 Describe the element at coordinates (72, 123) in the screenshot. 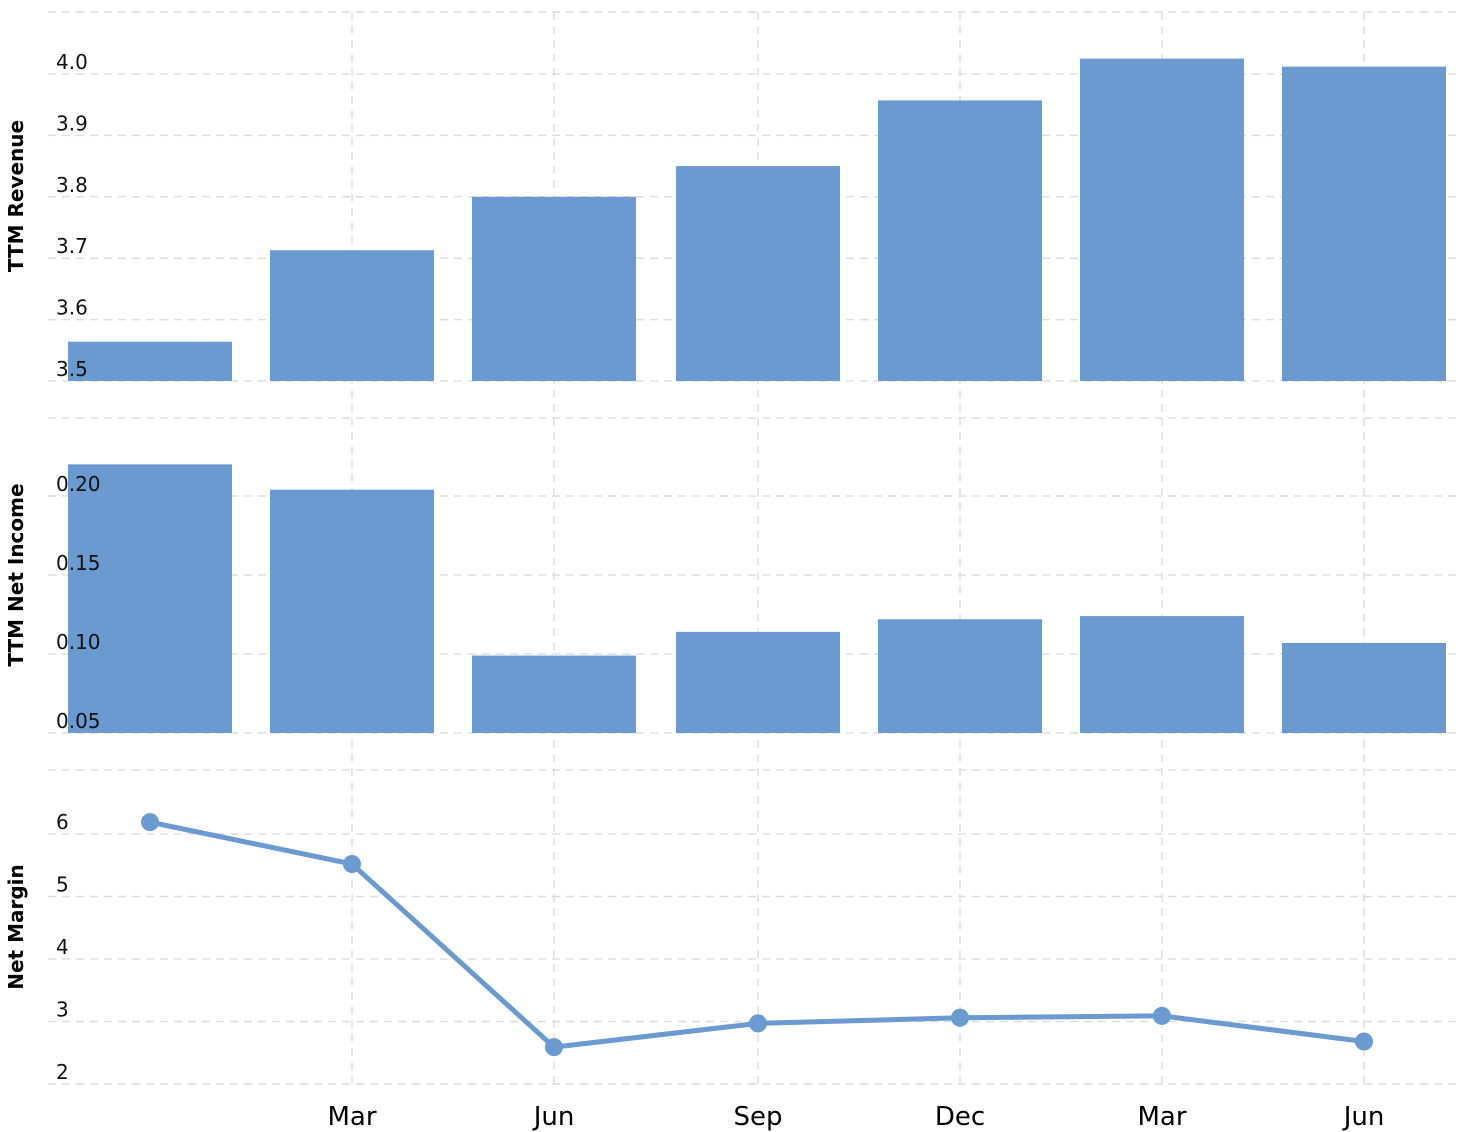

I see `revenue-ytick-label-4: 3.9` at that location.